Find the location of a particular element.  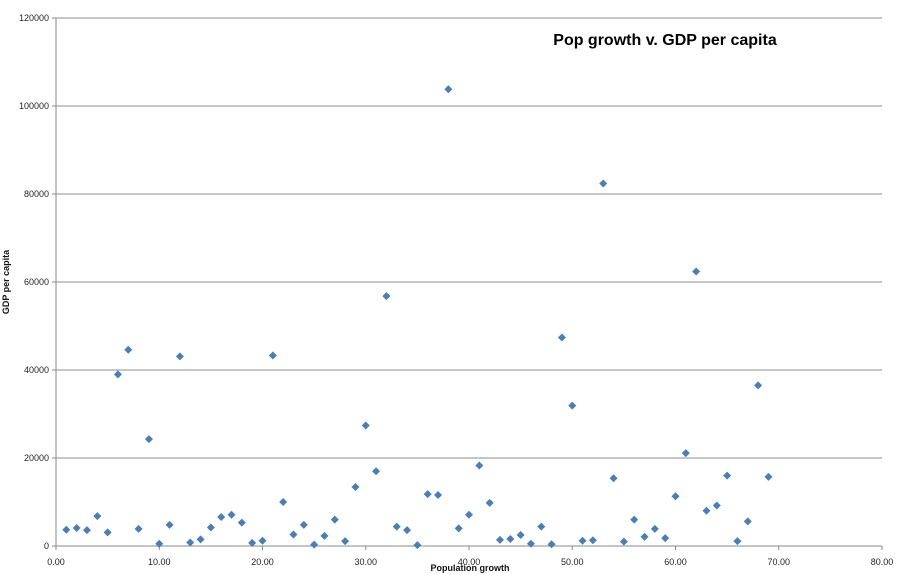

y-tick-label: 80000 is located at coordinates (36, 194).